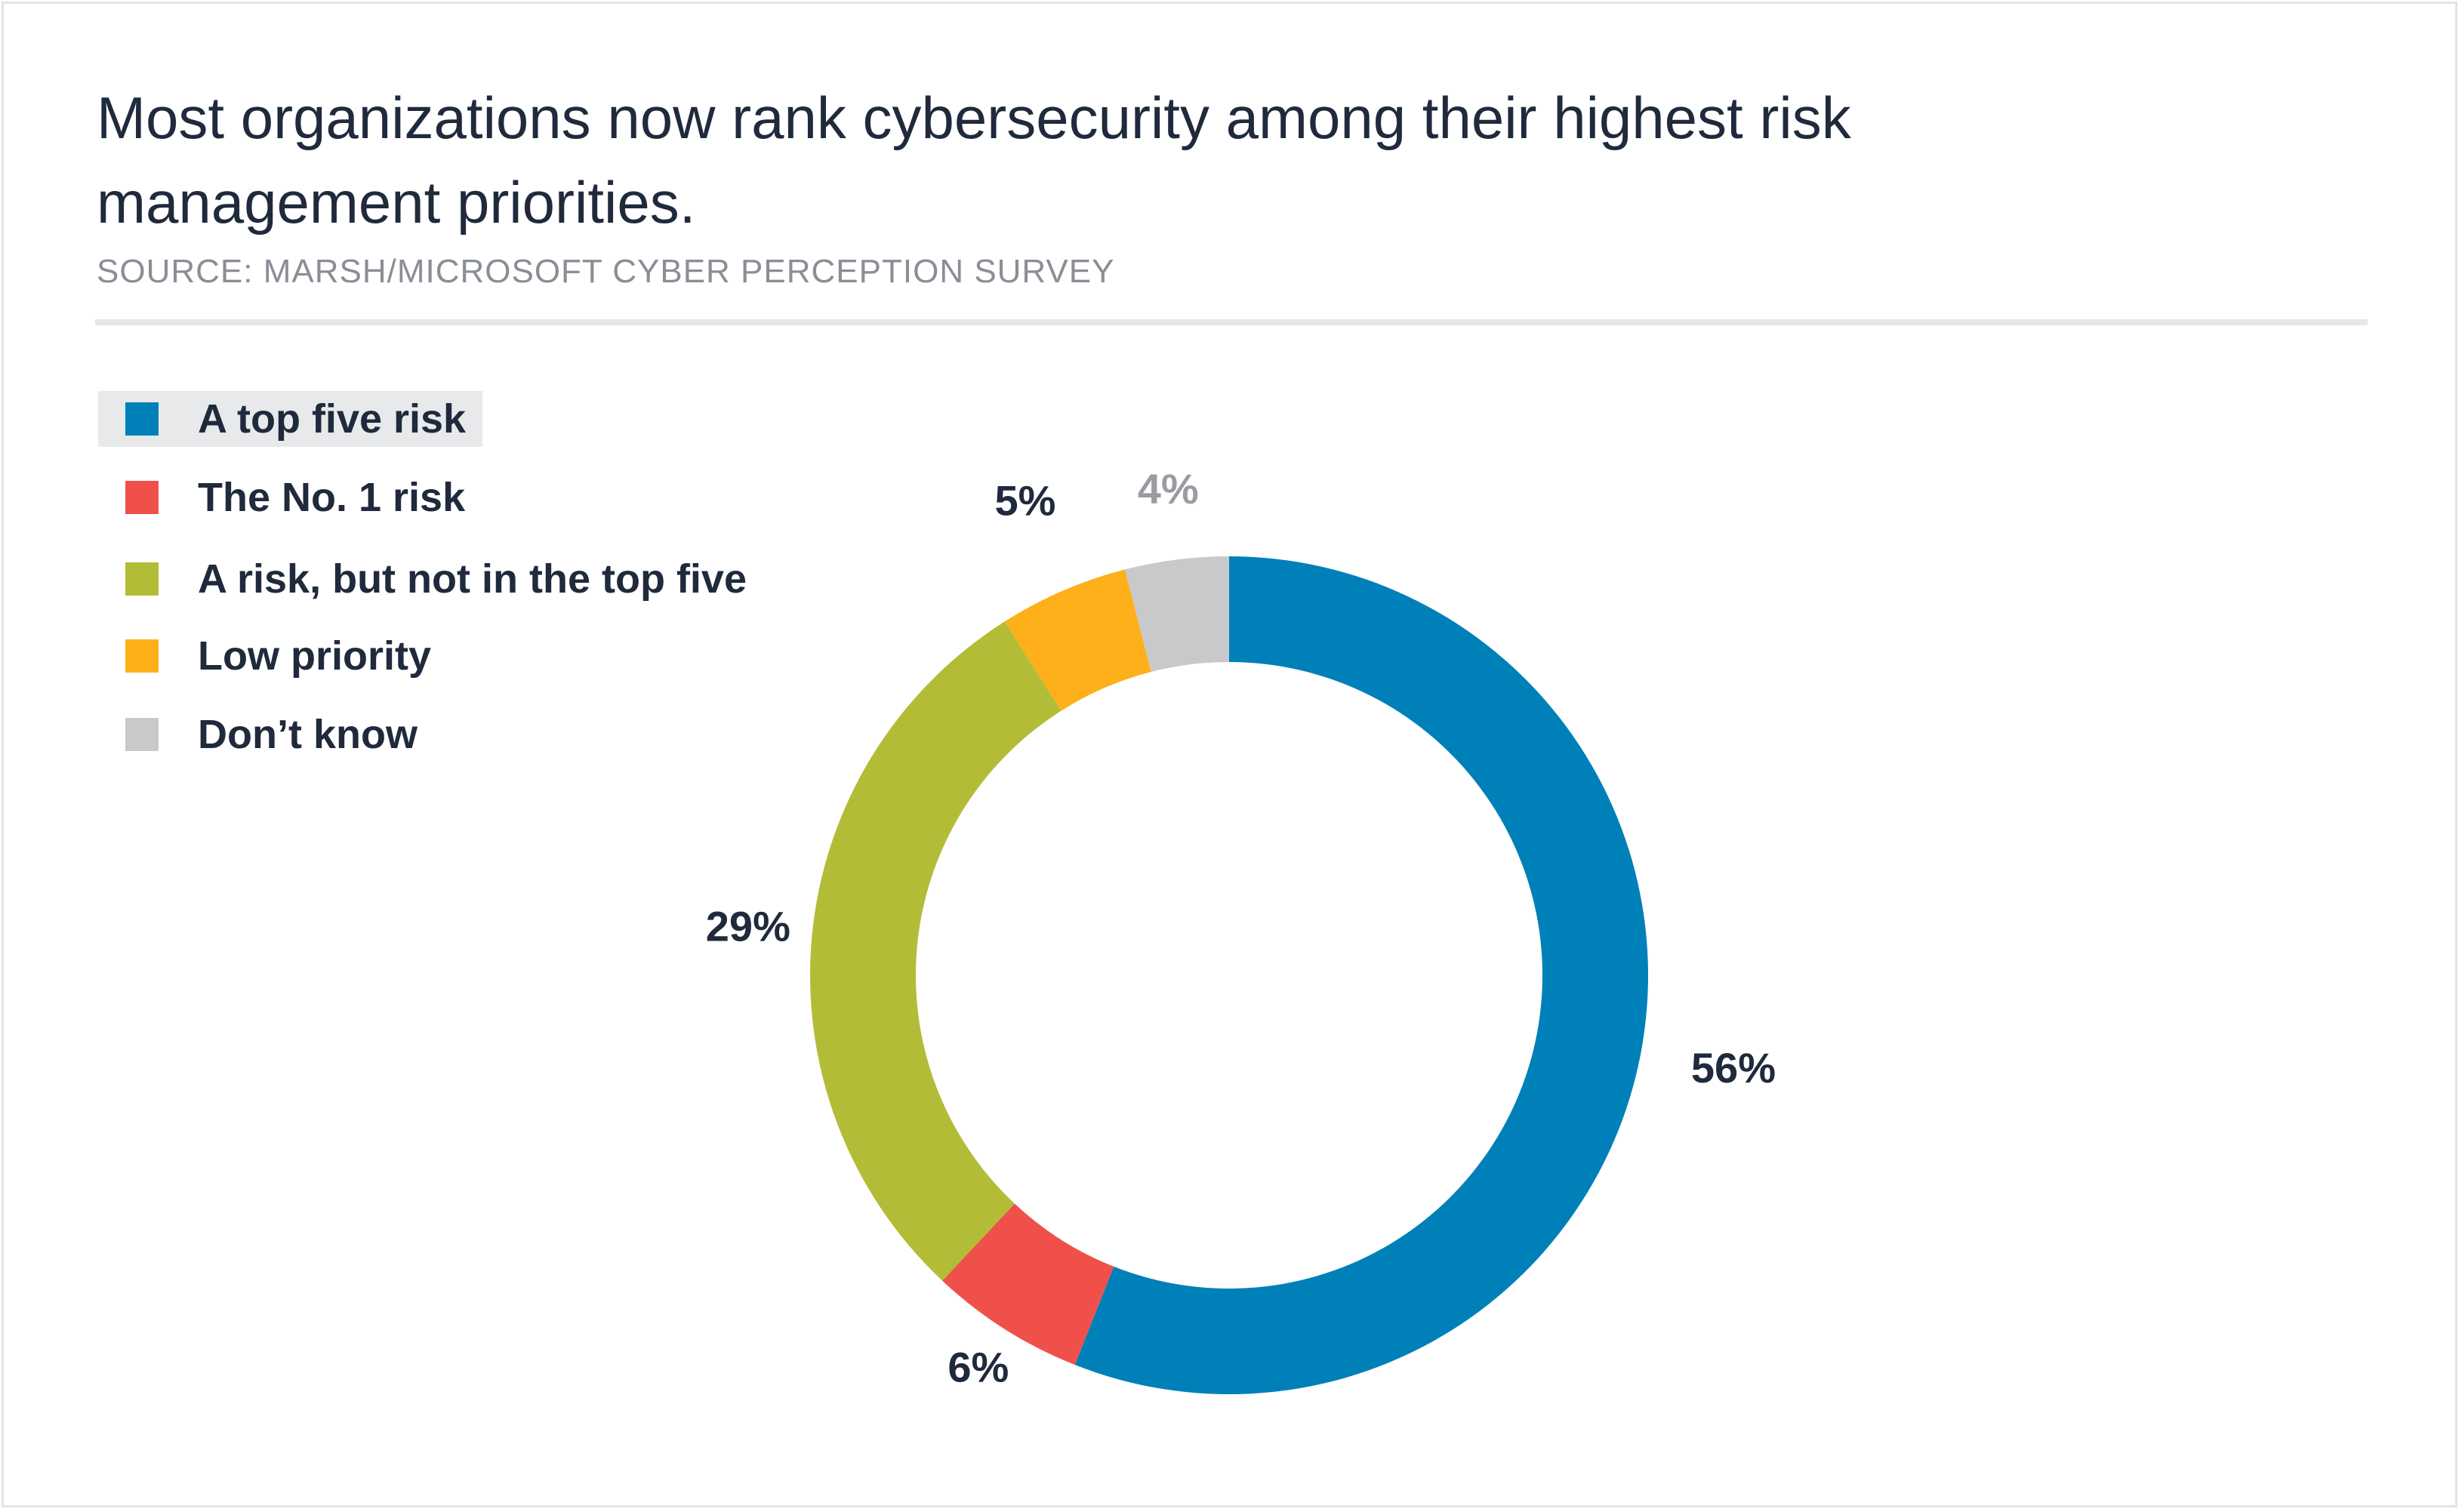 The image size is (2462, 1512). Describe the element at coordinates (748, 926) in the screenshot. I see `slice-label-2: 29%` at that location.